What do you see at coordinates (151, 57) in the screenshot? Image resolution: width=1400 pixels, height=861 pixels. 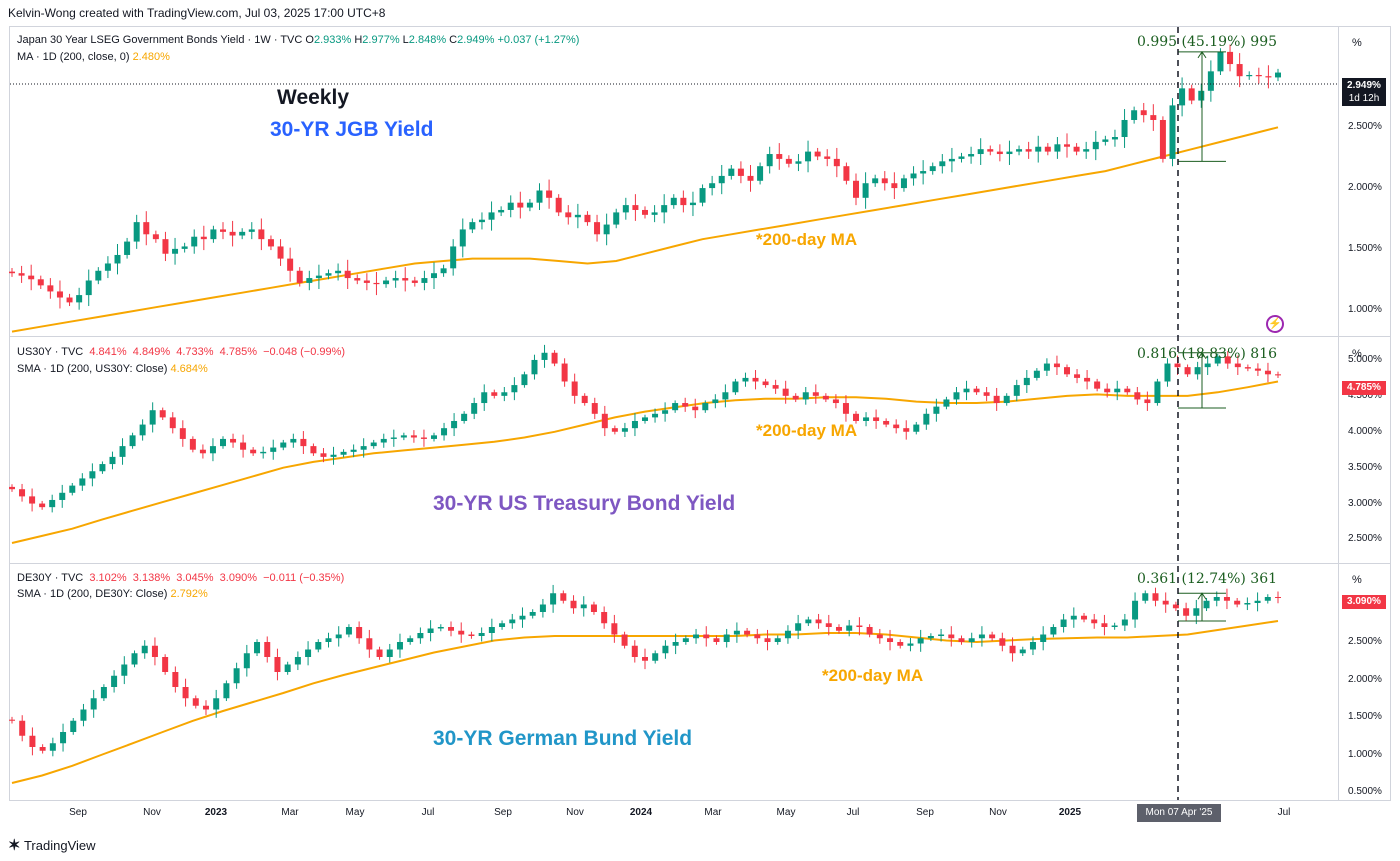 I see `jgb-ma-value: 2.480%` at bounding box center [151, 57].